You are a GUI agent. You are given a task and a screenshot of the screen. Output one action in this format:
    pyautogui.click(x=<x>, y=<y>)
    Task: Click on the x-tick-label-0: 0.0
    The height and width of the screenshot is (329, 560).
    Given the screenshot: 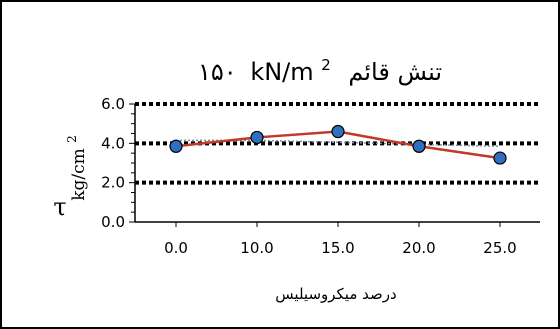 What is the action you would take?
    pyautogui.click(x=176, y=248)
    